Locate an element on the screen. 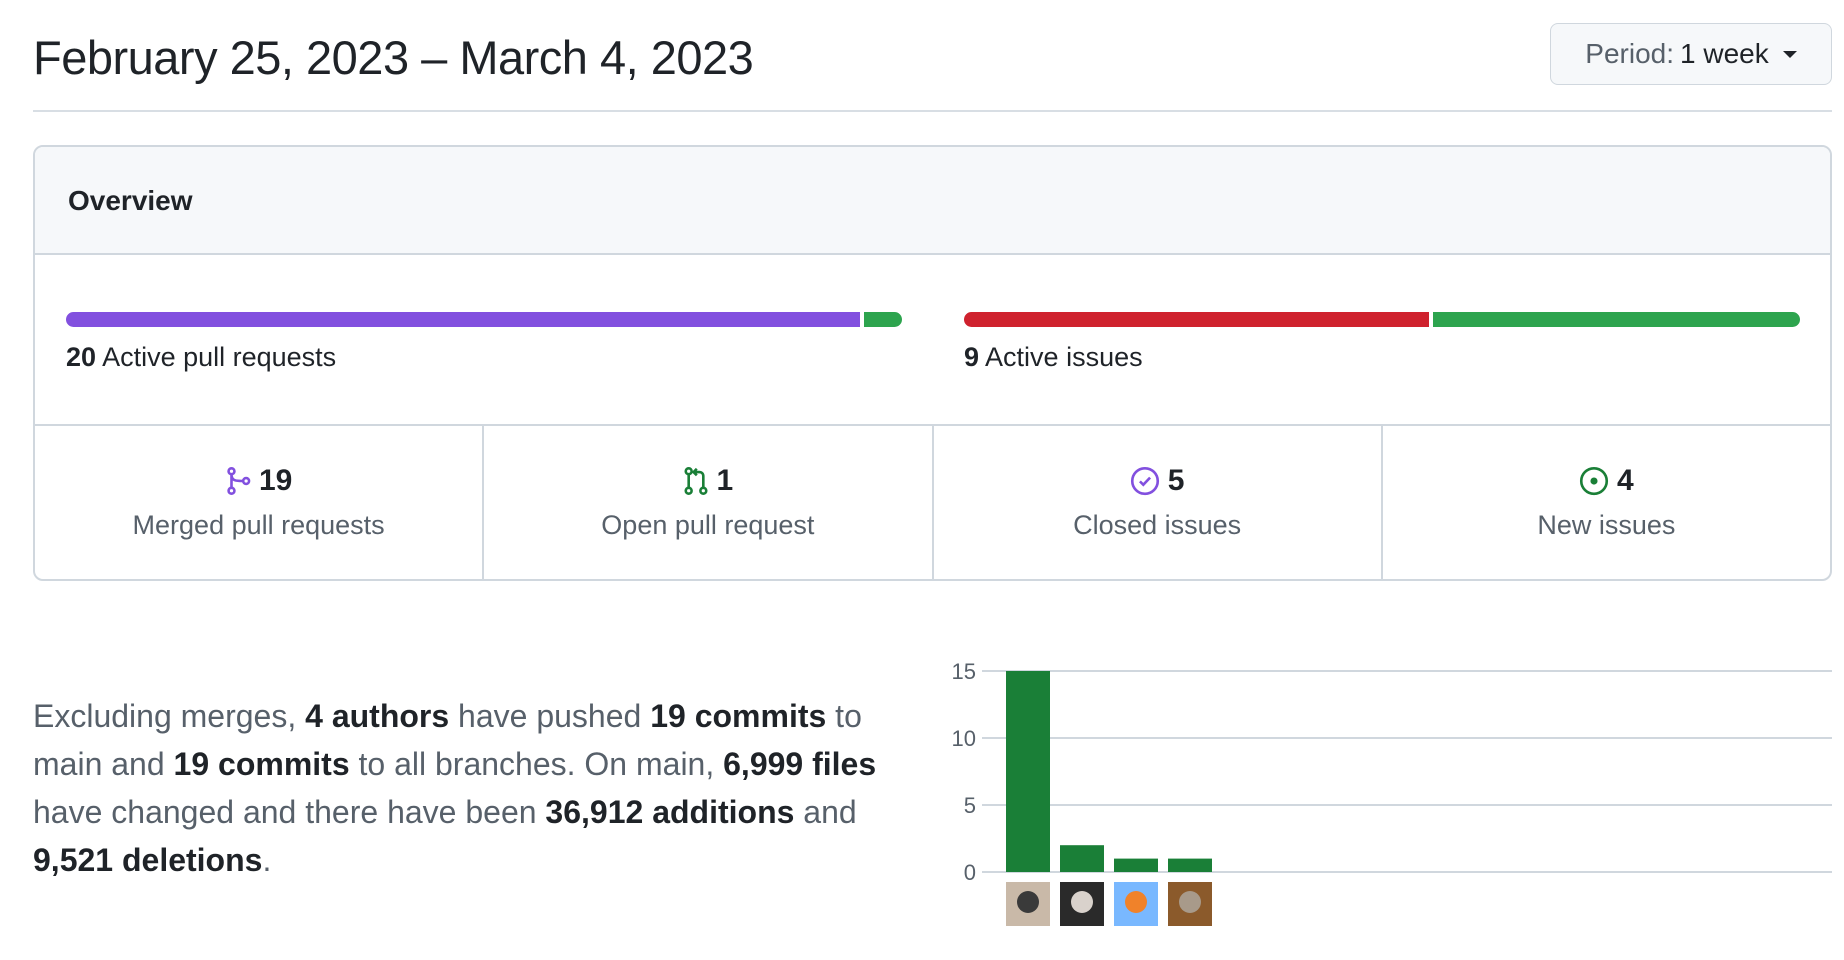  period-dropdown: Period: 1 week is located at coordinates (1691, 54).